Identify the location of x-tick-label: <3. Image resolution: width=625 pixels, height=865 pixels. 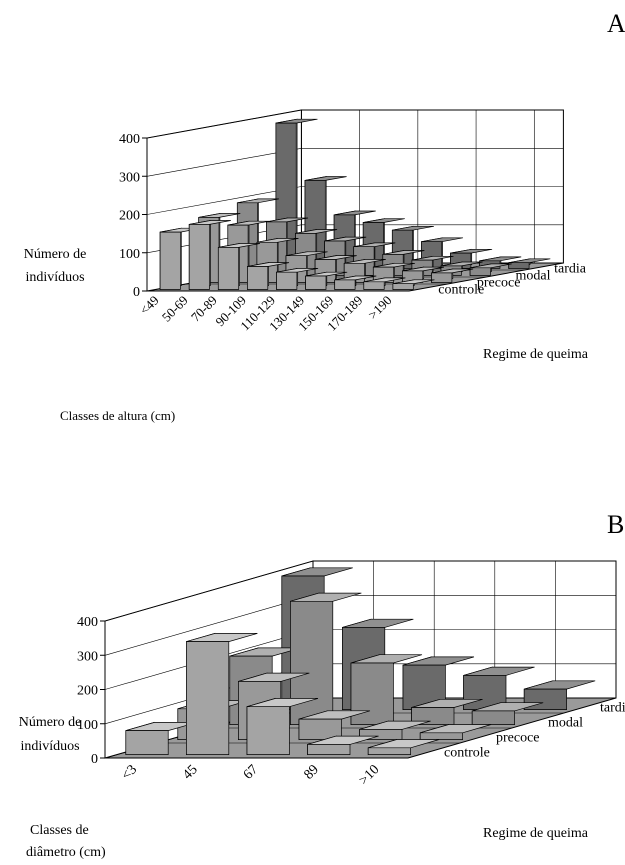
(129, 772).